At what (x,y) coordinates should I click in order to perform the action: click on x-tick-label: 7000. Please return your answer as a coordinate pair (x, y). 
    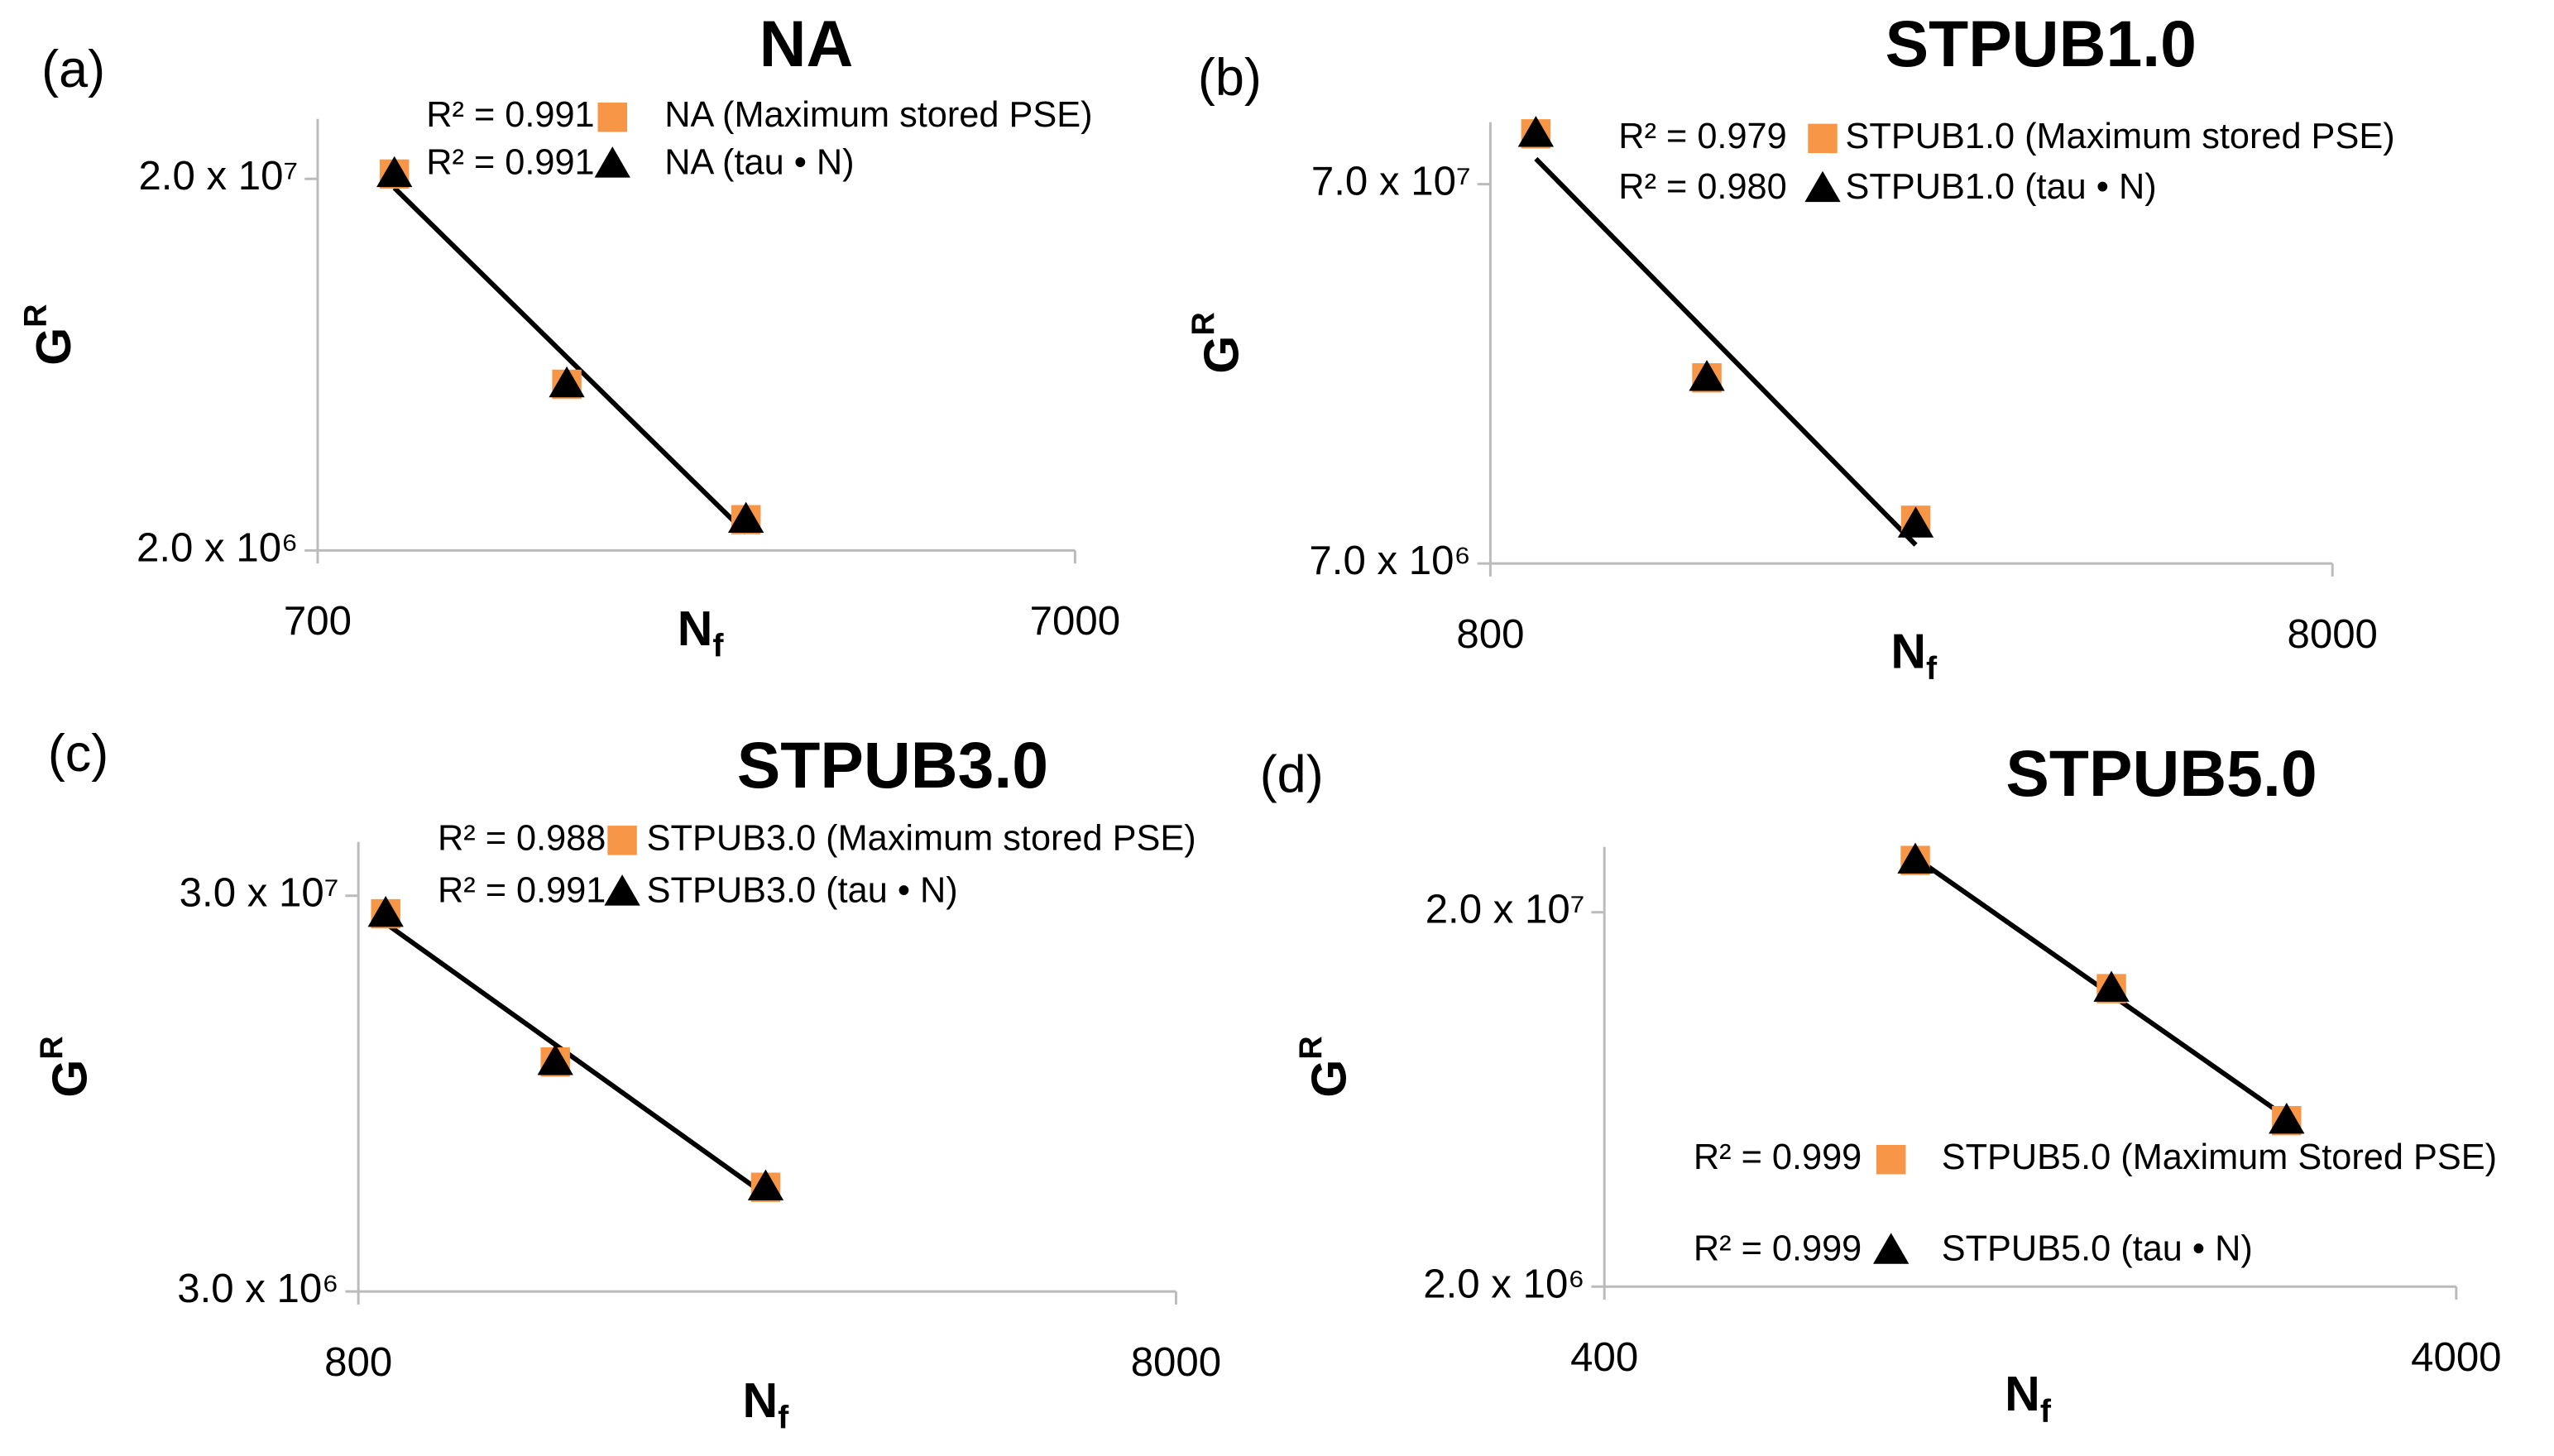
    Looking at the image, I should click on (1075, 621).